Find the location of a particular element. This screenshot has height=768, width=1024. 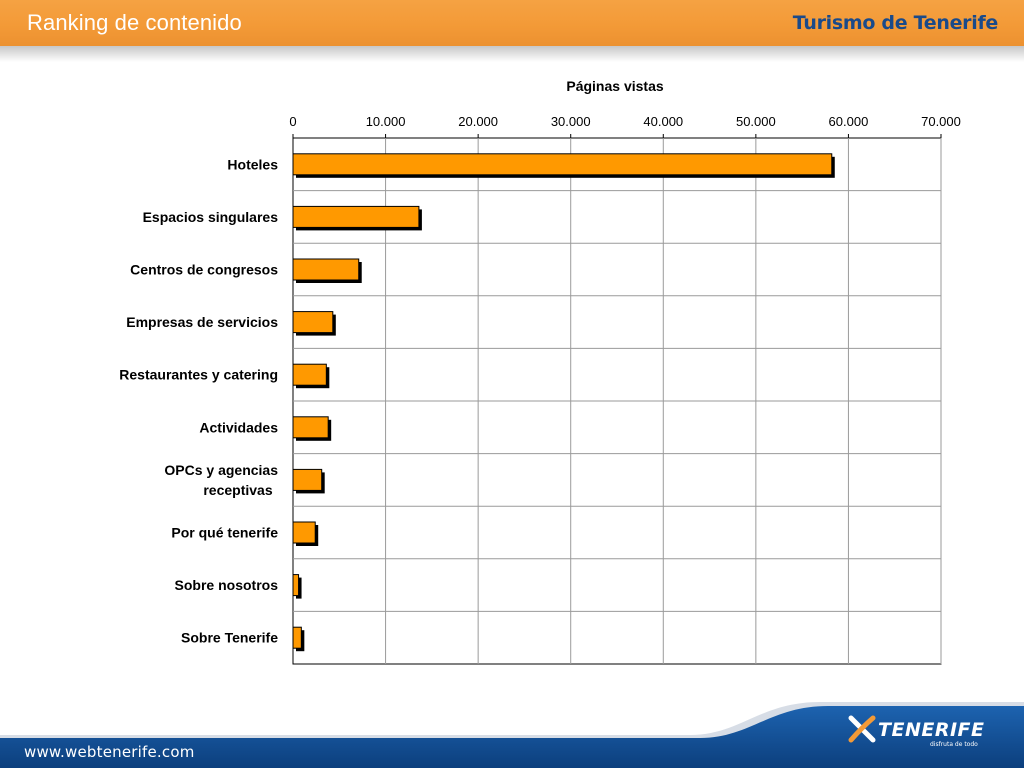

x-tick-label: 50.000 is located at coordinates (756, 121).